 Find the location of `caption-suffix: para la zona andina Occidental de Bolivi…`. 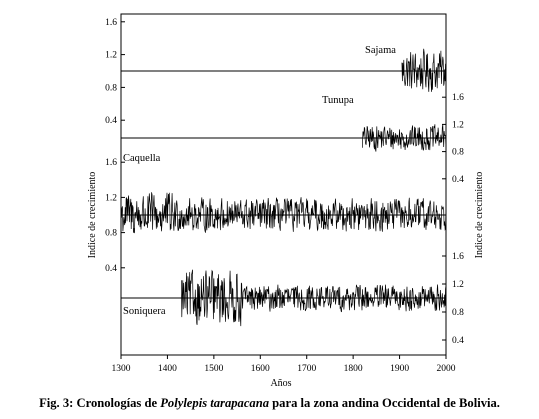

caption-suffix: para la zona andina Occidental de Bolivi… is located at coordinates (384, 403).